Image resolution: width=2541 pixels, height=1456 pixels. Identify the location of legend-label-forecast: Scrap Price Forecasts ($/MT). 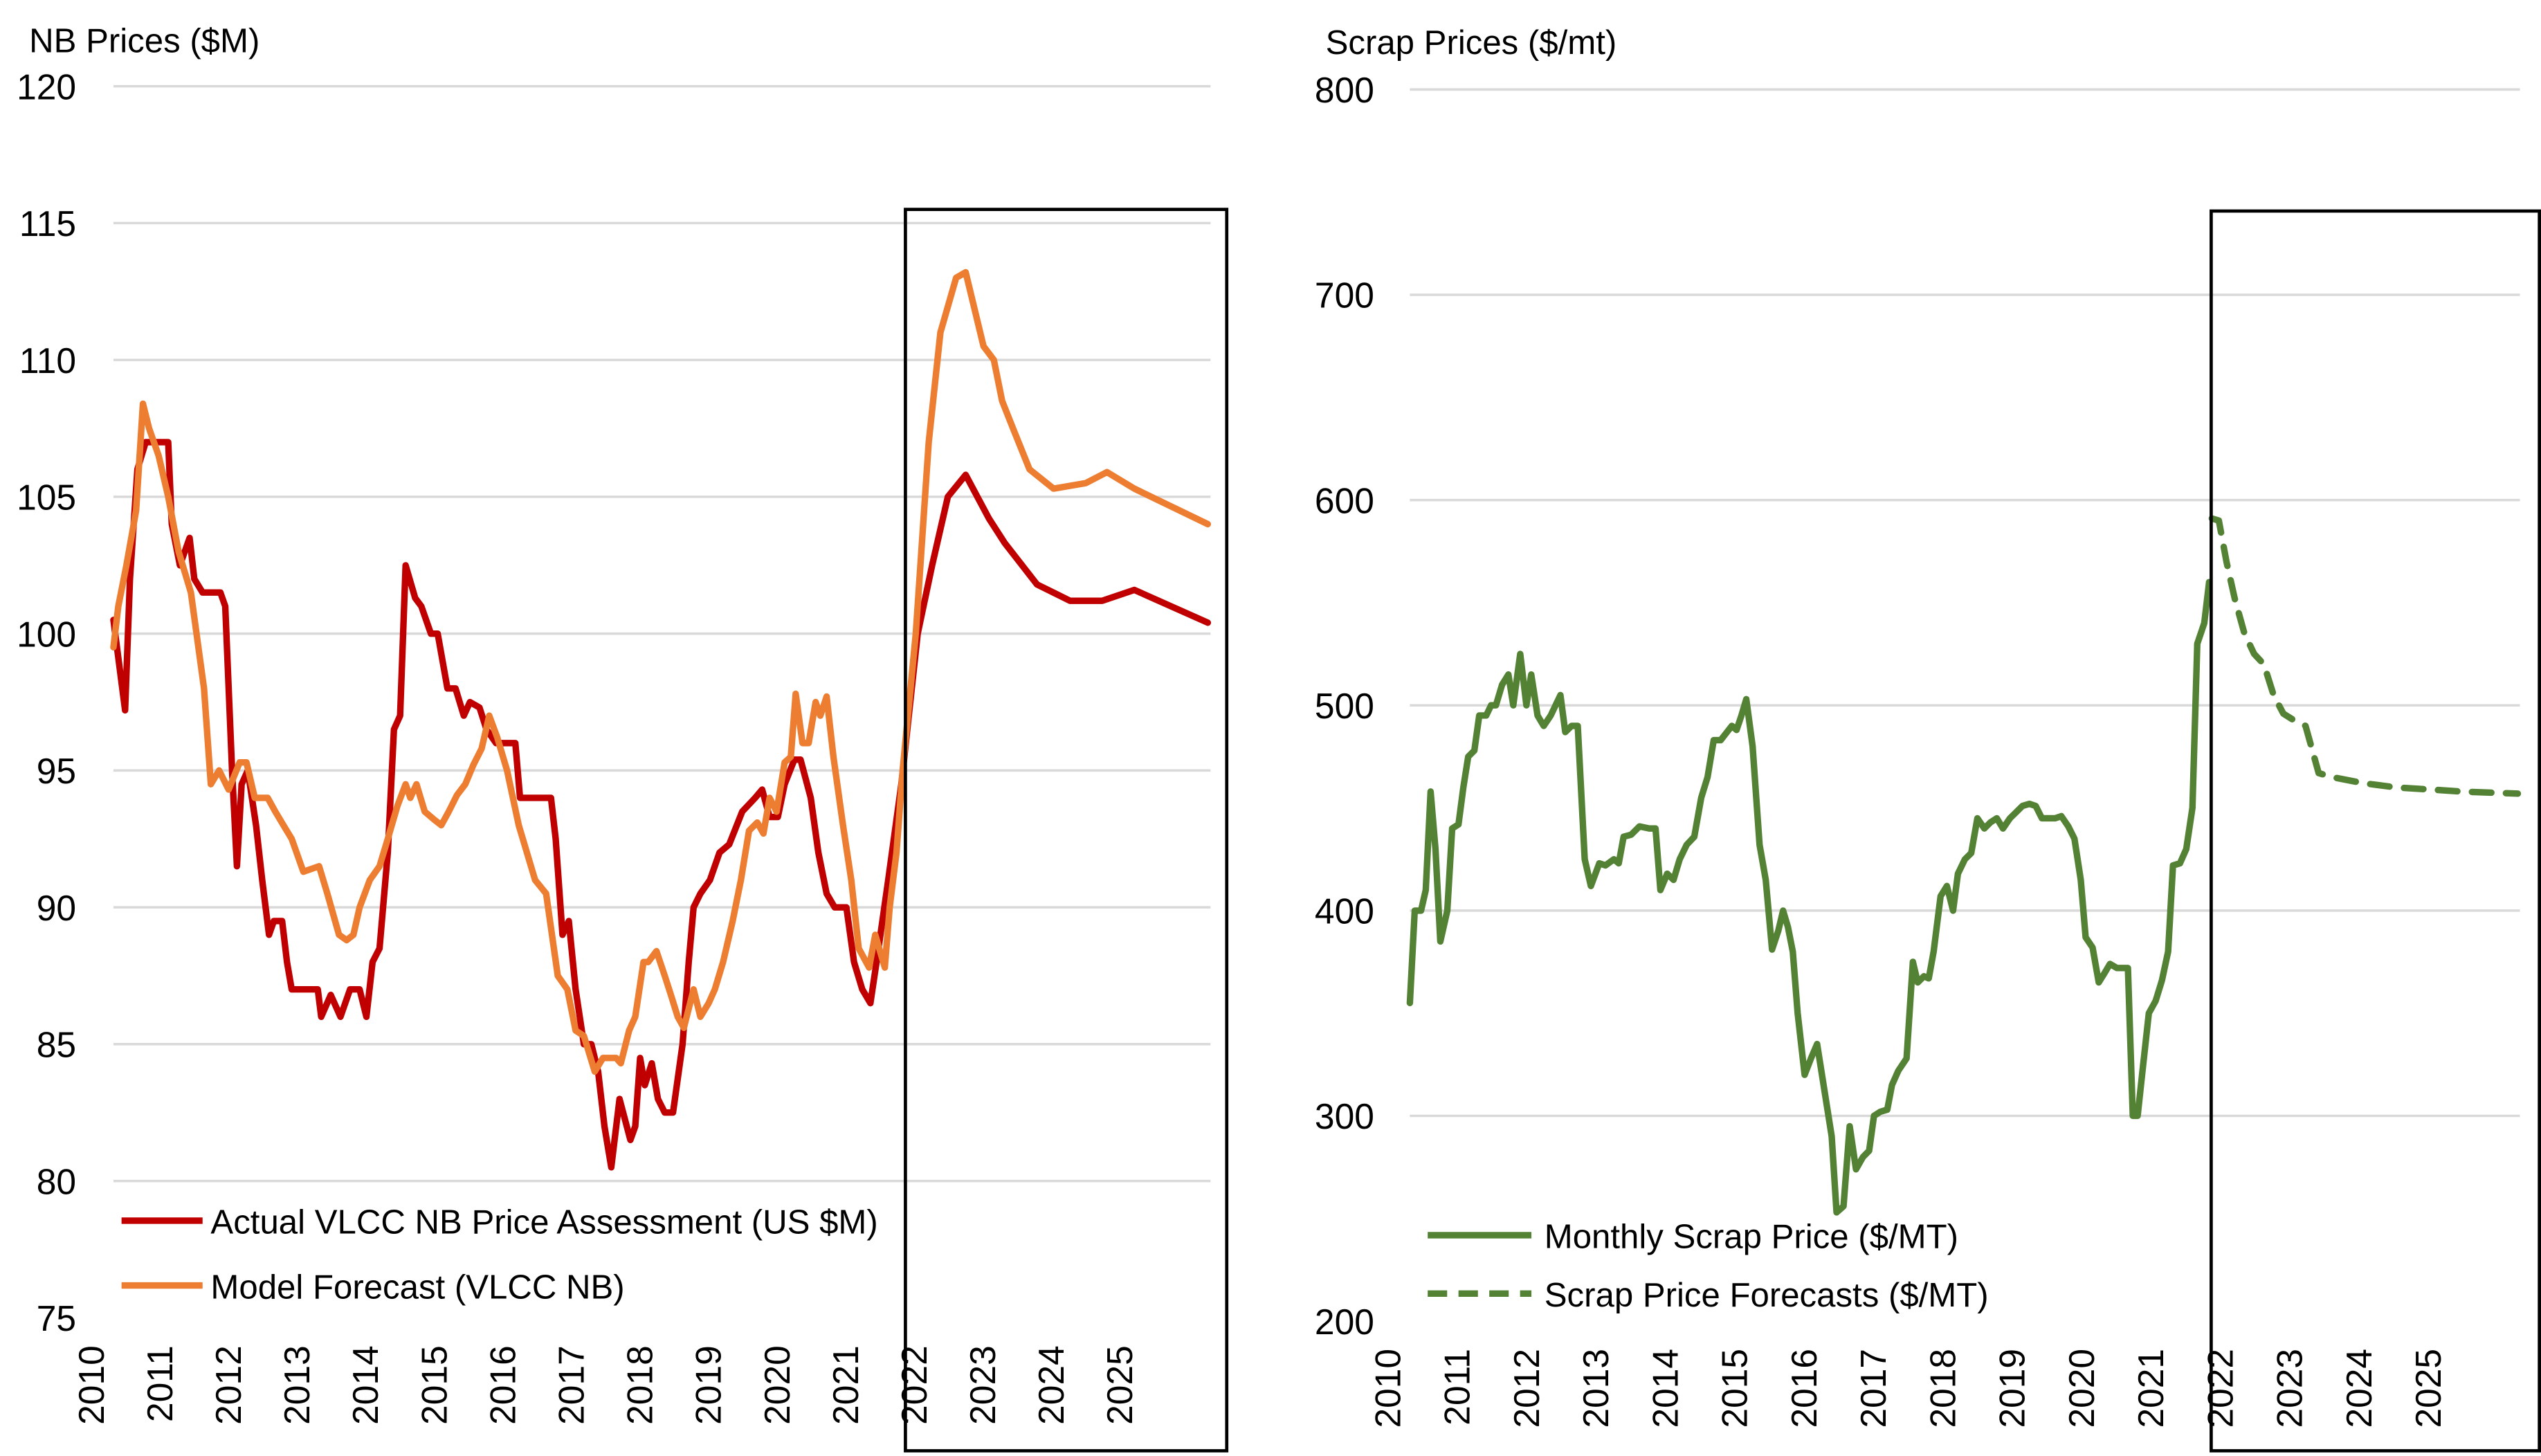
(1767, 1295).